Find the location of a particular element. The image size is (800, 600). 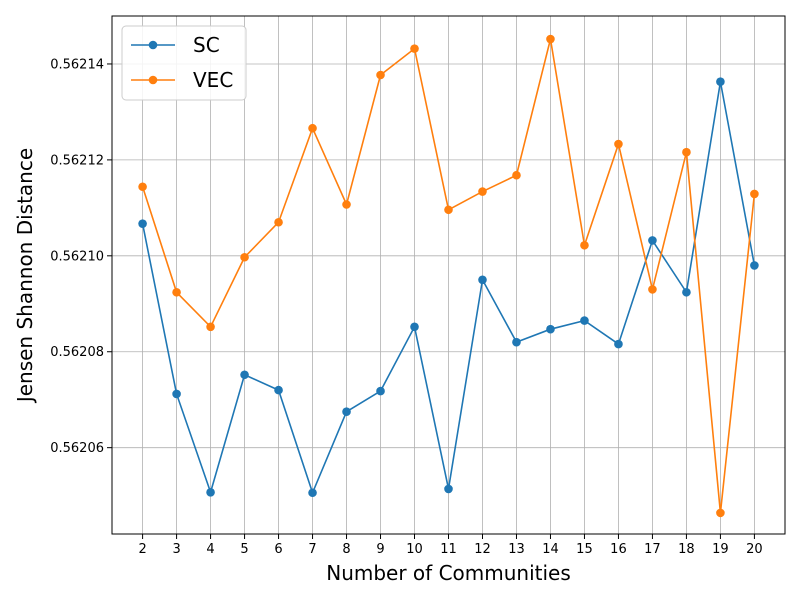

x-tick-label: 8 is located at coordinates (346, 549).